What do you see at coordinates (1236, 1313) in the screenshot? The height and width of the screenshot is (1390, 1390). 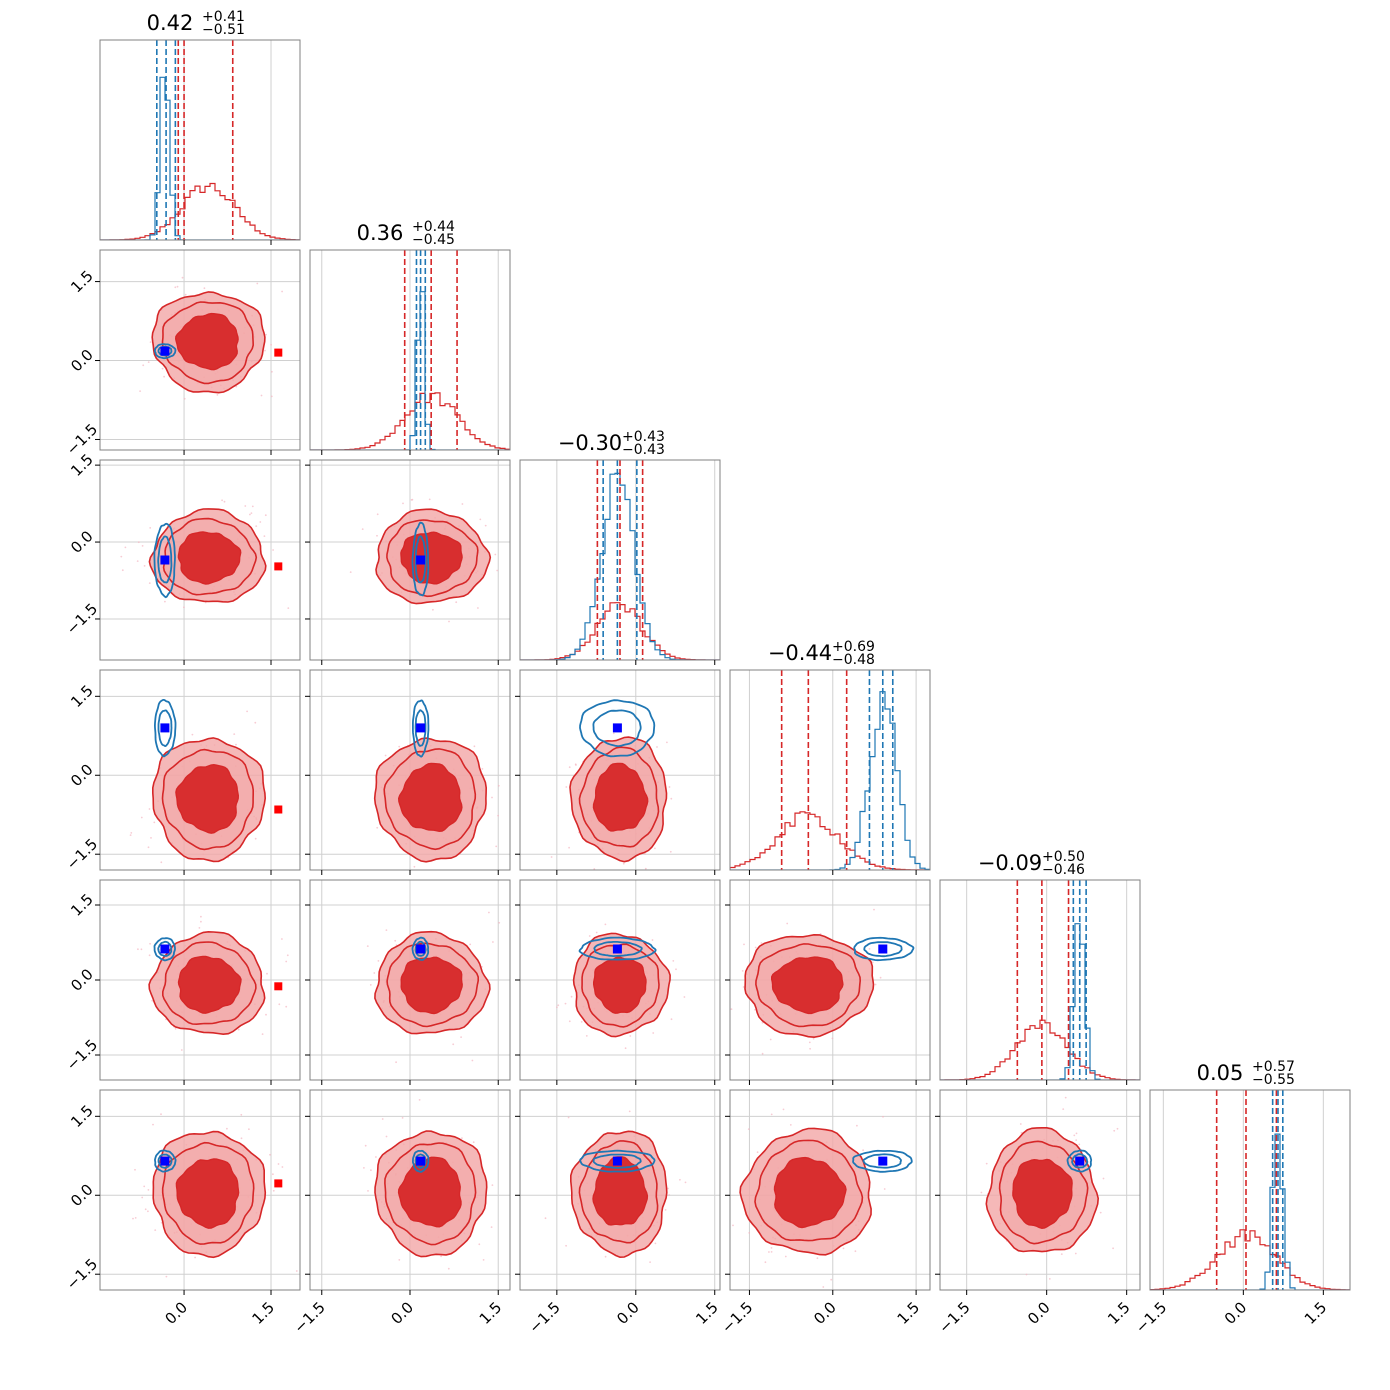 I see `xtick-label-5-1: 0.0` at bounding box center [1236, 1313].